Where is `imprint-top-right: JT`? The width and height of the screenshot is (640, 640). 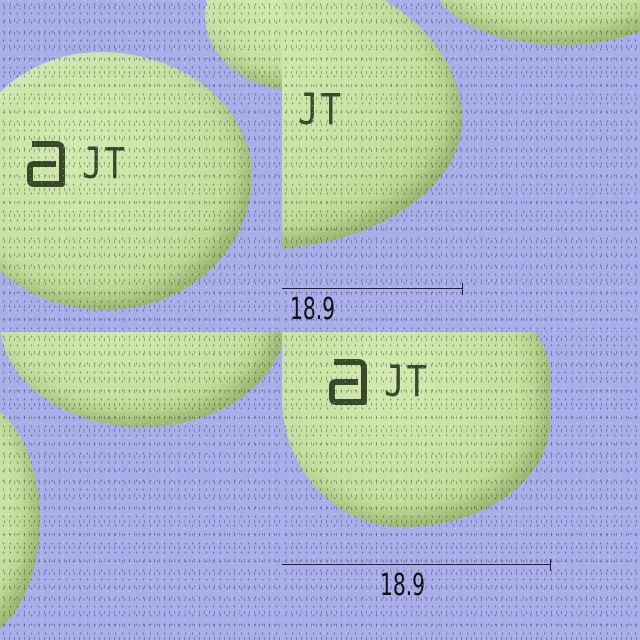
imprint-top-right: JT is located at coordinates (320, 110).